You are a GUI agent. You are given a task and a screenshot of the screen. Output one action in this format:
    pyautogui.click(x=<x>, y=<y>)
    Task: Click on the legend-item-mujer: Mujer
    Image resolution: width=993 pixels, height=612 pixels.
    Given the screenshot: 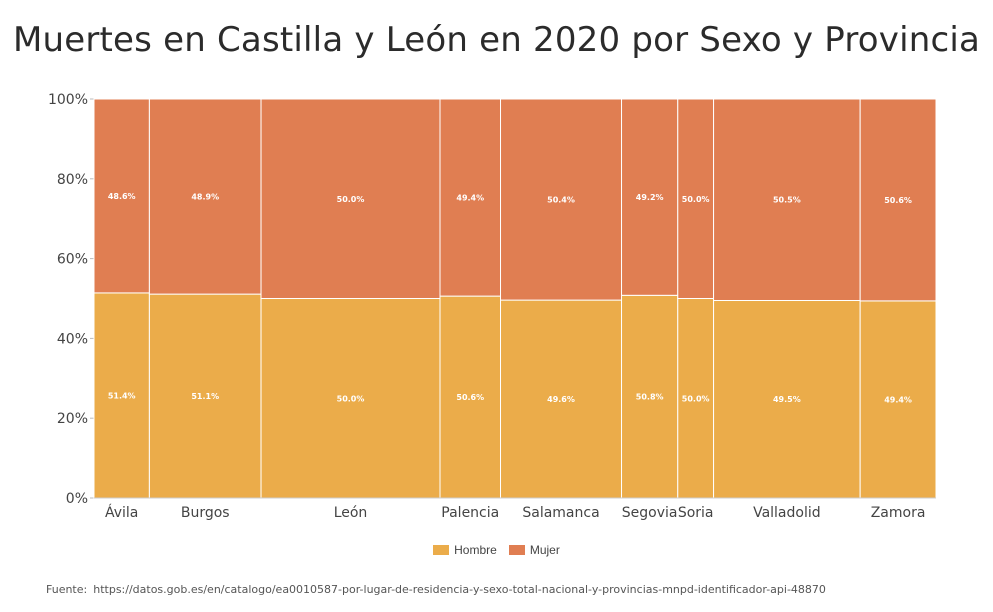 What is the action you would take?
    pyautogui.click(x=534, y=550)
    